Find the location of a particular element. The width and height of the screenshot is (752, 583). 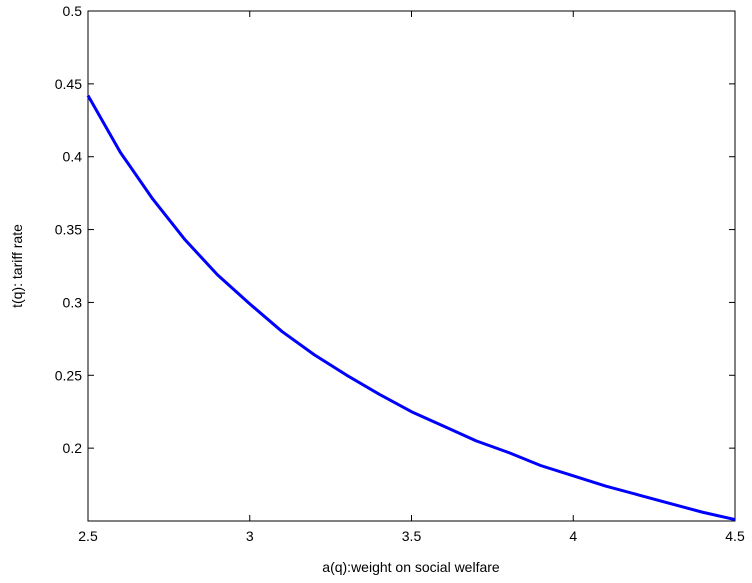

x-tick-label: 3 is located at coordinates (250, 536).